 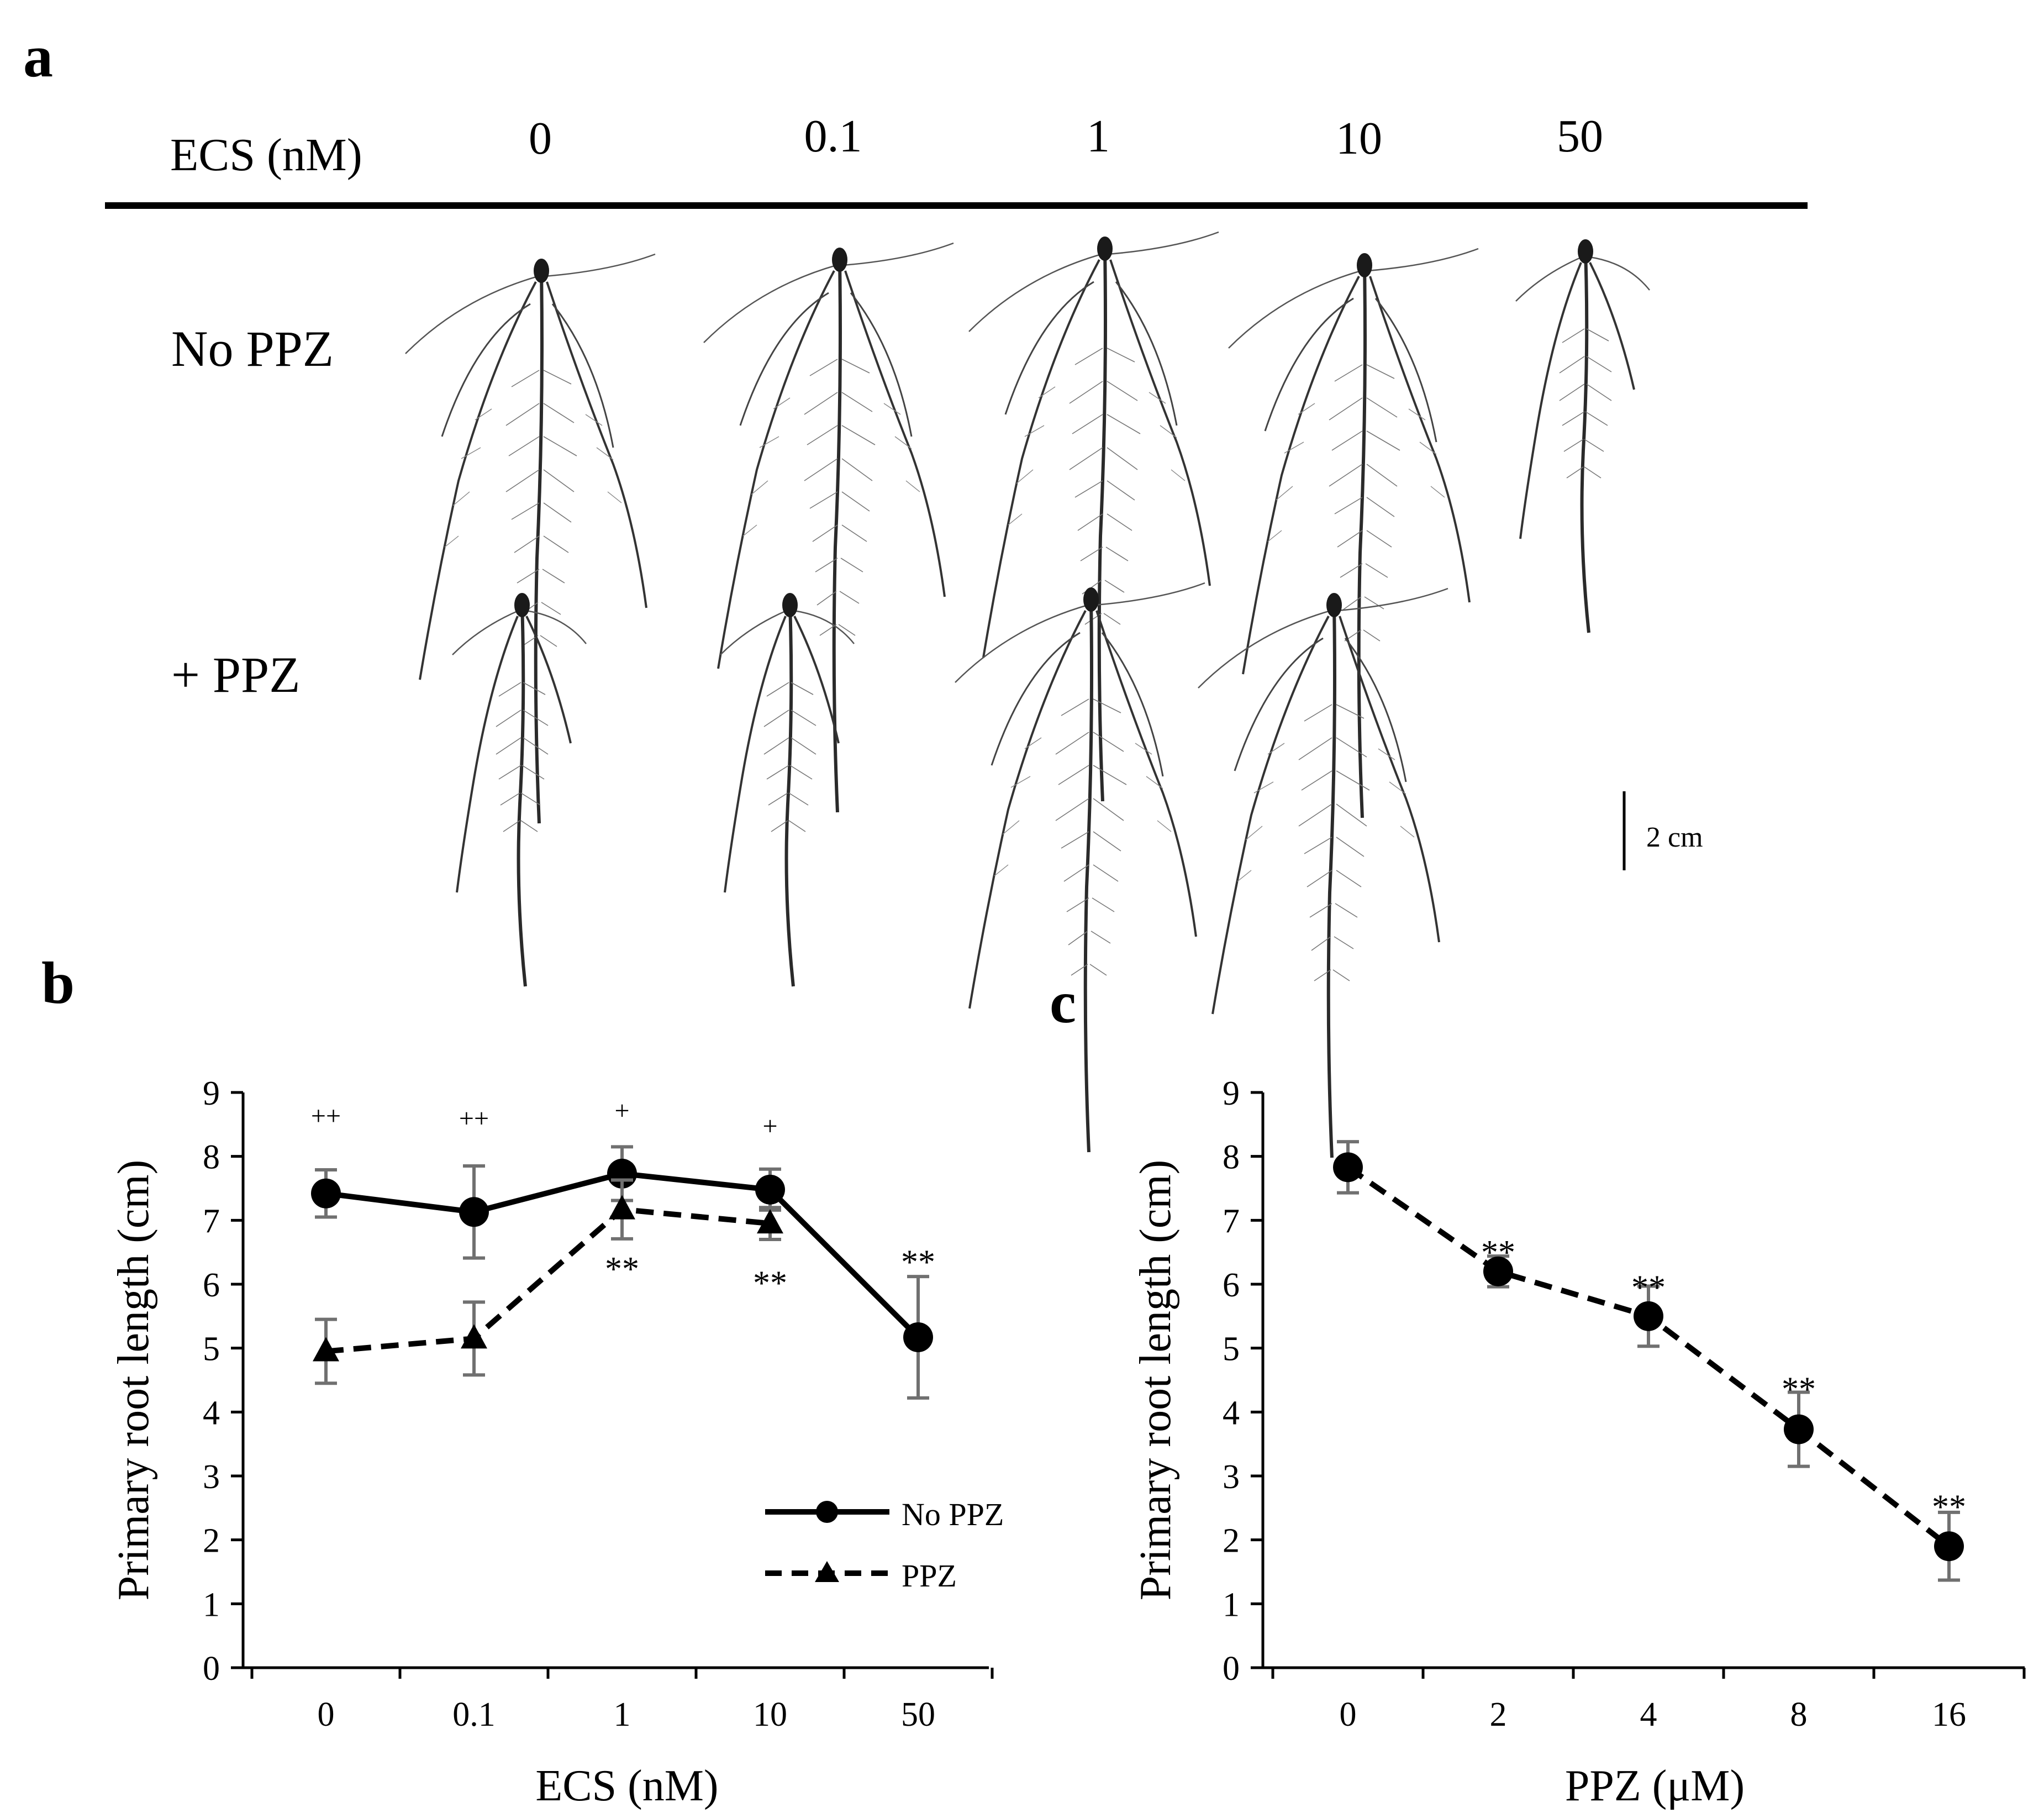 I want to click on panel-b-x-ticks: 0 0.1 1 10 50, so click(x=622, y=1700).